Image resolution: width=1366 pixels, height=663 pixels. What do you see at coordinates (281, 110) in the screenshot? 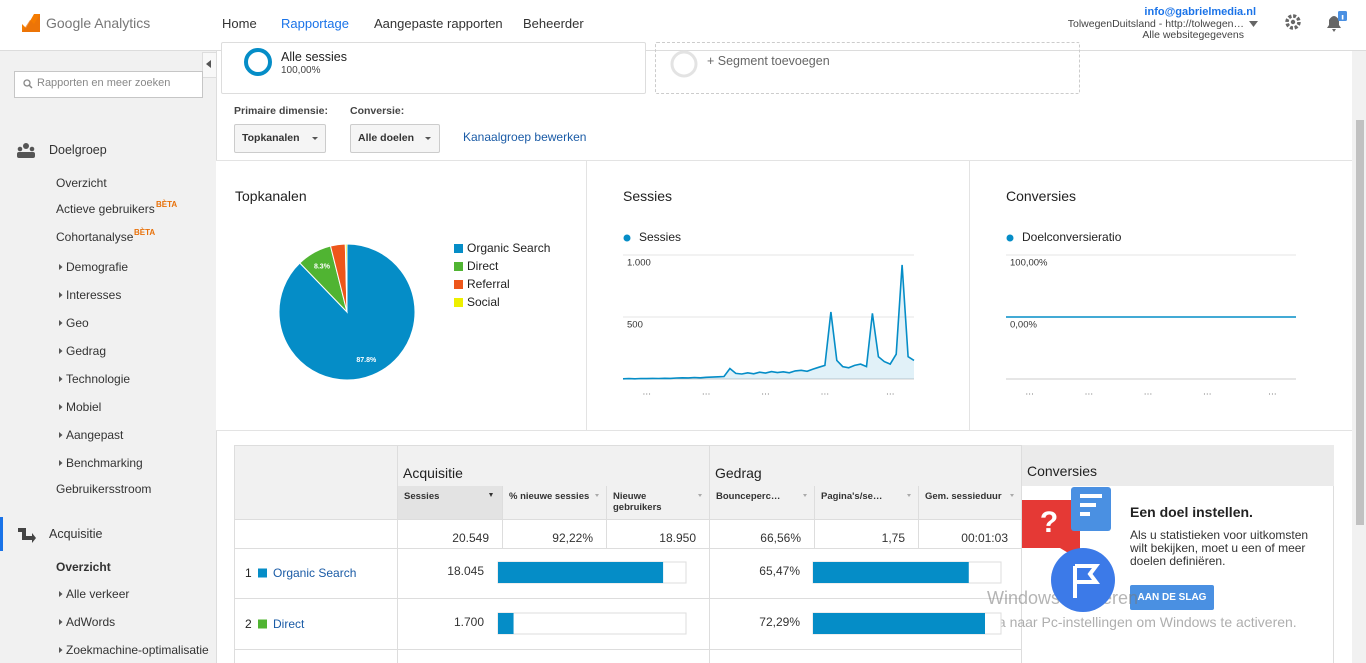
I see `dimension-label: Primaire dimensie:` at bounding box center [281, 110].